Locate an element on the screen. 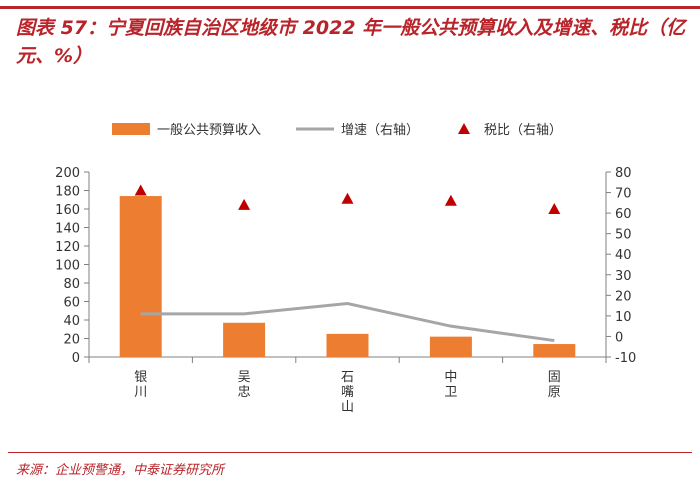 The image size is (700, 493). tax-marker-固原 is located at coordinates (554, 208).